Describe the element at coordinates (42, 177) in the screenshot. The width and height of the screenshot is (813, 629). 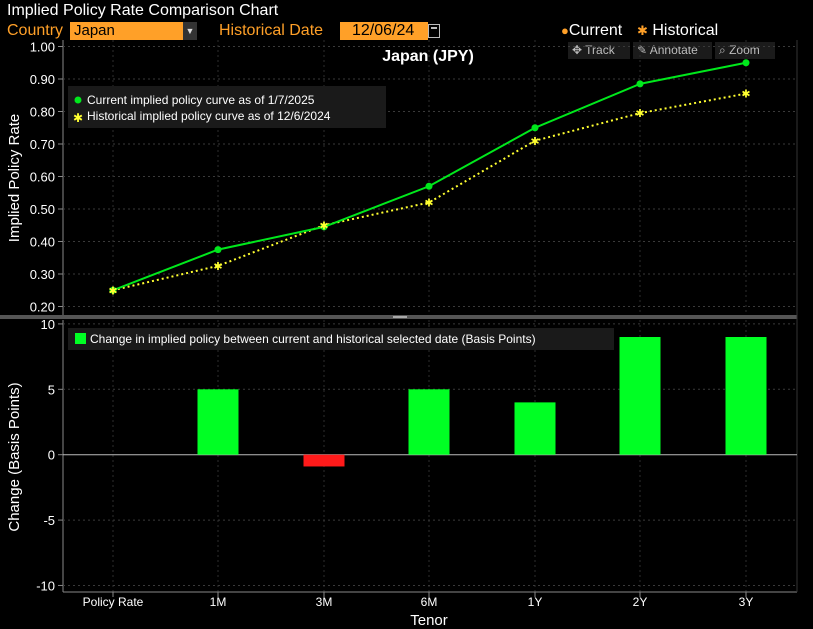
I see `upper-y-tick-label: 0.60` at that location.